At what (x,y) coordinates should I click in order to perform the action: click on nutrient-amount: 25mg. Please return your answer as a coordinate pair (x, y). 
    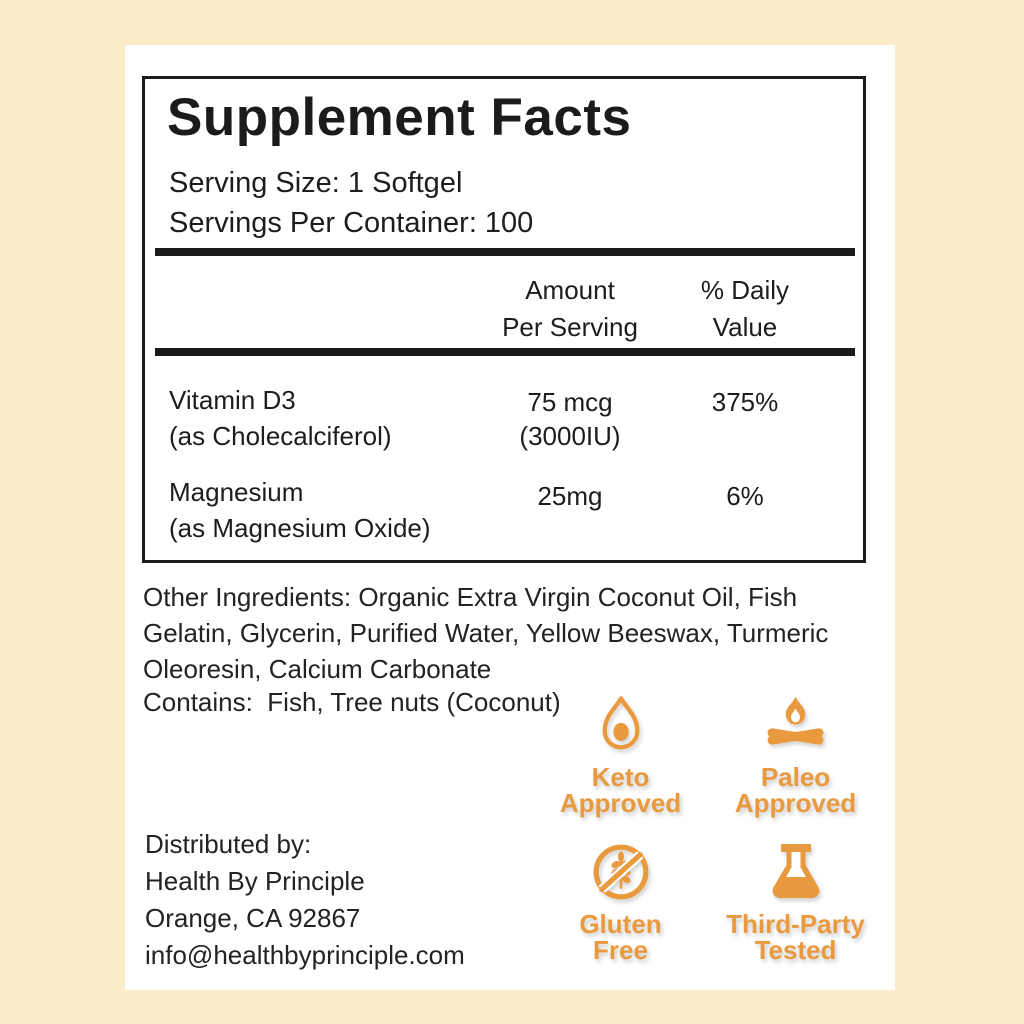
    Looking at the image, I should click on (570, 496).